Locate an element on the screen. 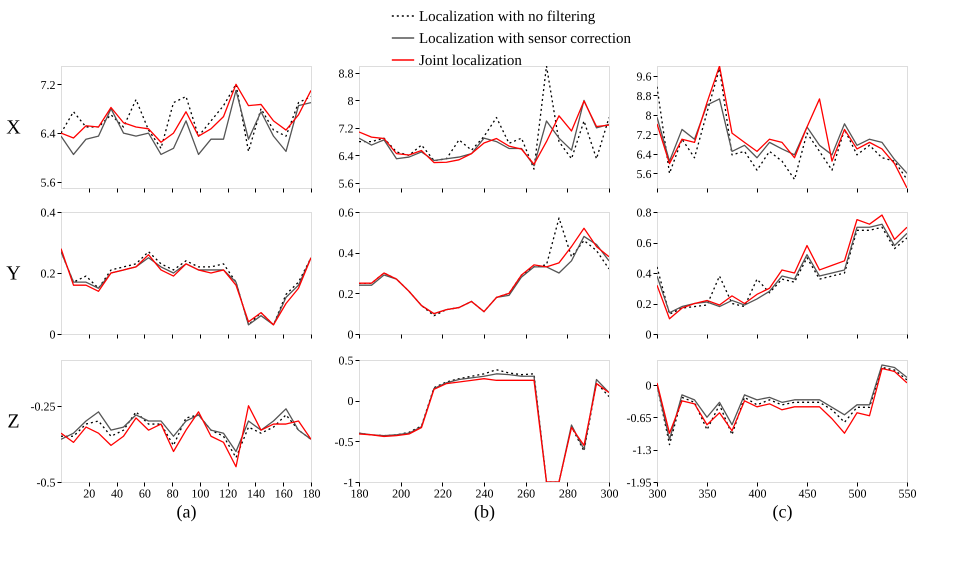  legend-label: Localization with no filtering is located at coordinates (507, 17).